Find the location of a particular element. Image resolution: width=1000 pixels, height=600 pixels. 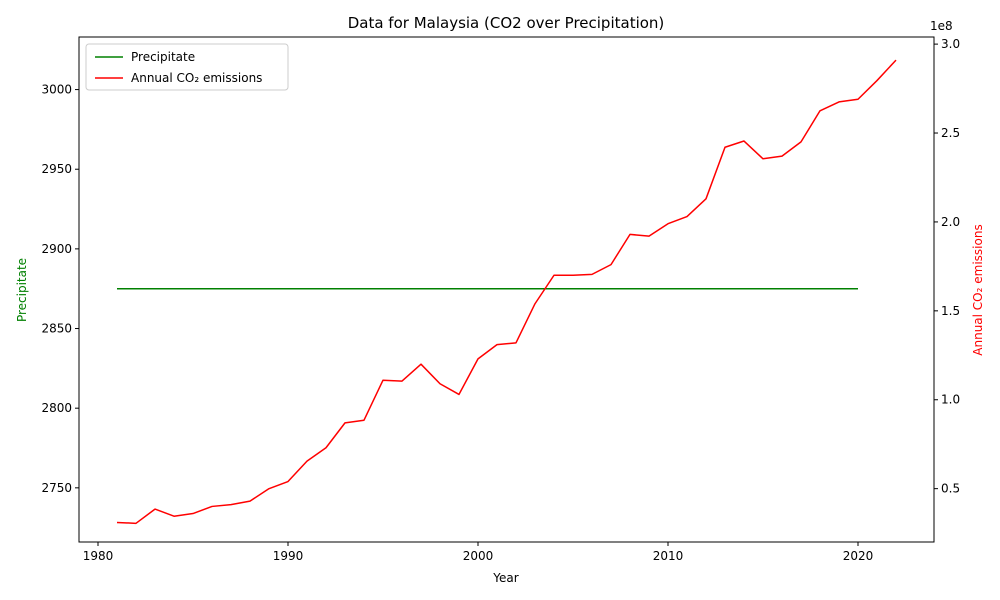

y-right-tick-label: 2.5 is located at coordinates (950, 133).